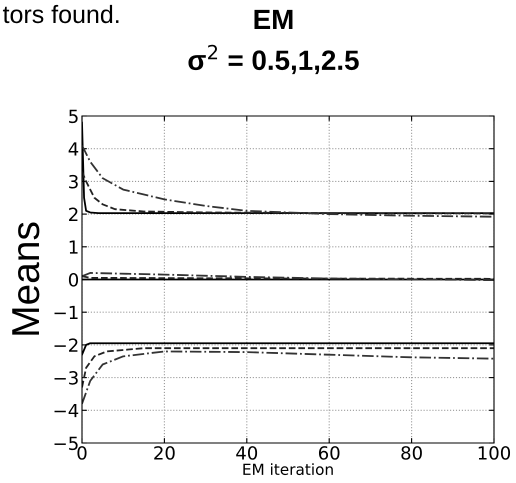 This screenshot has width=516, height=483. Describe the element at coordinates (273, 59) in the screenshot. I see `chart-subtitle: σ$^{2}$ = 0.5,1,2.5` at that location.